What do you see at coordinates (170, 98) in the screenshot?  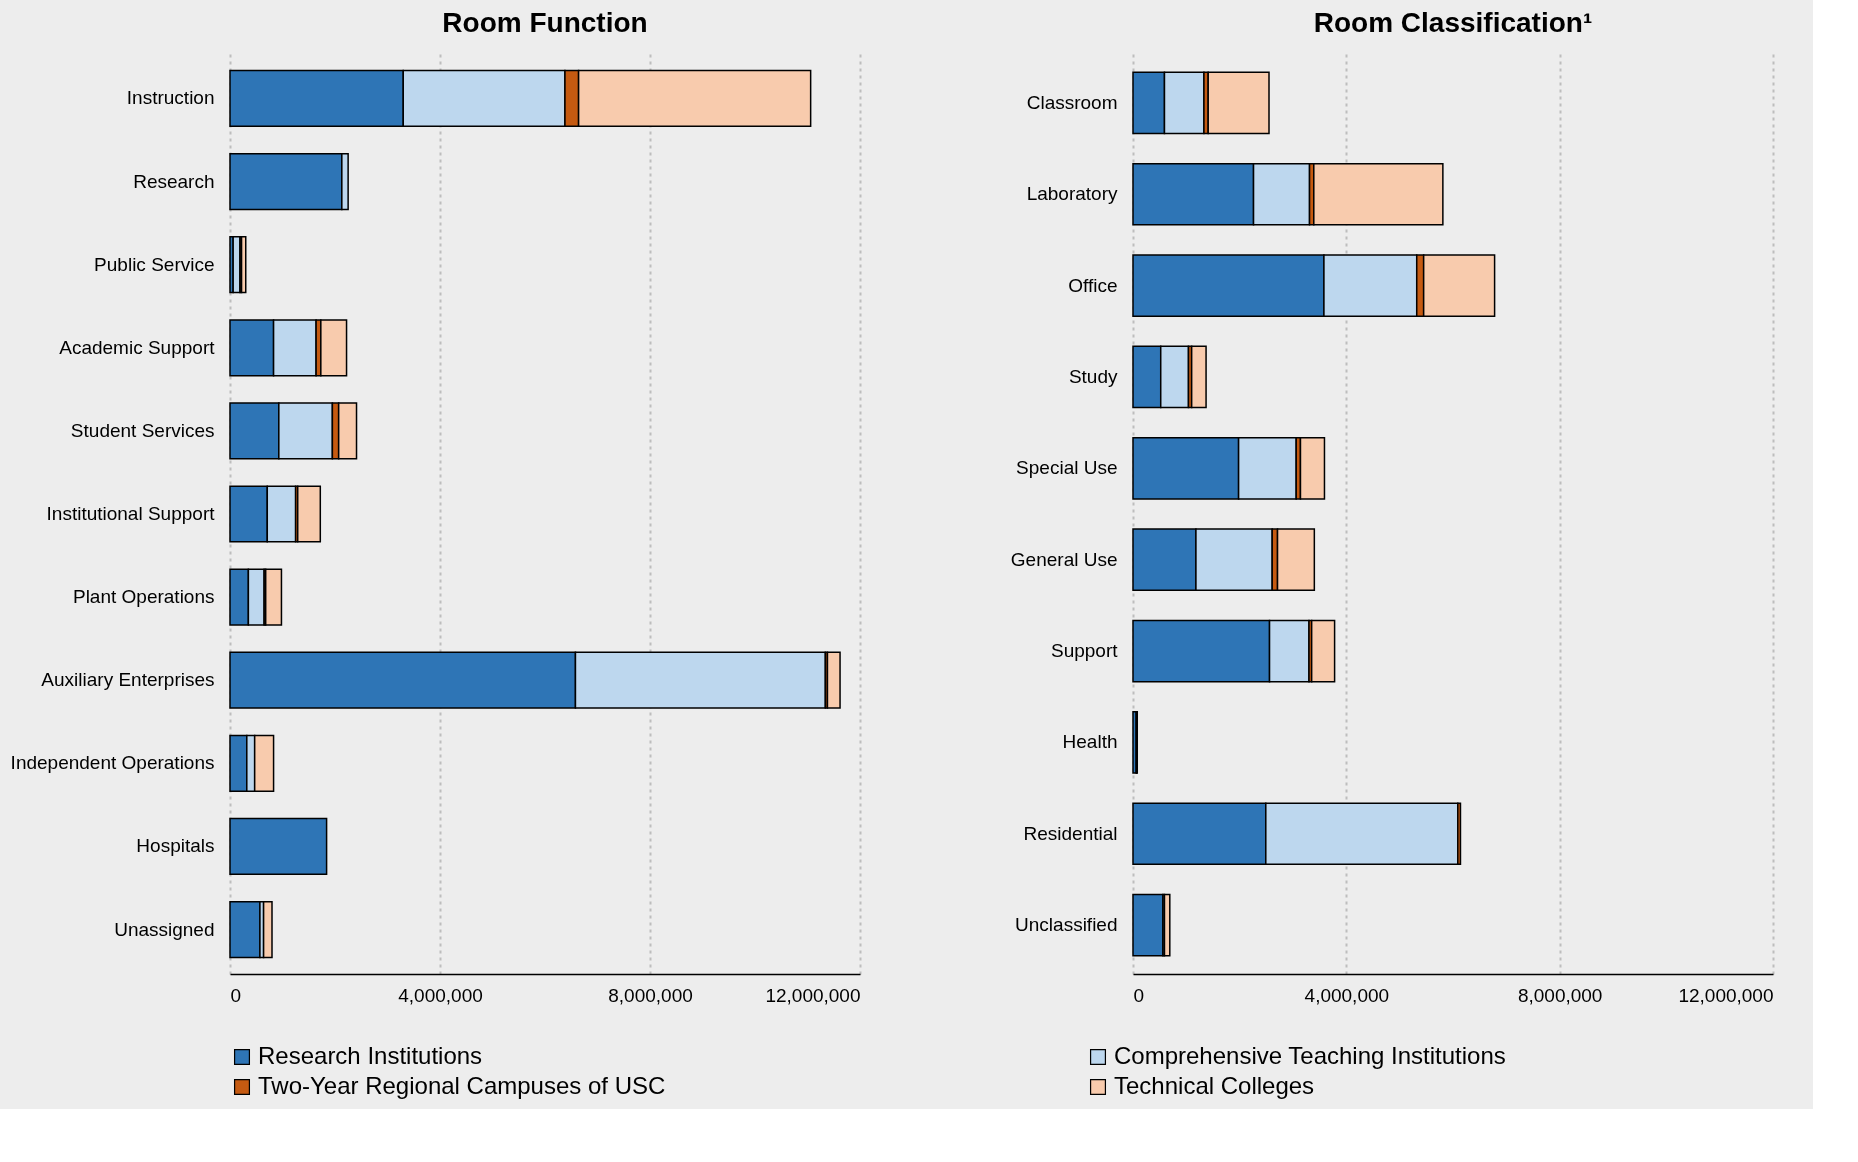 I see `y-tick-label: Instruction` at bounding box center [170, 98].